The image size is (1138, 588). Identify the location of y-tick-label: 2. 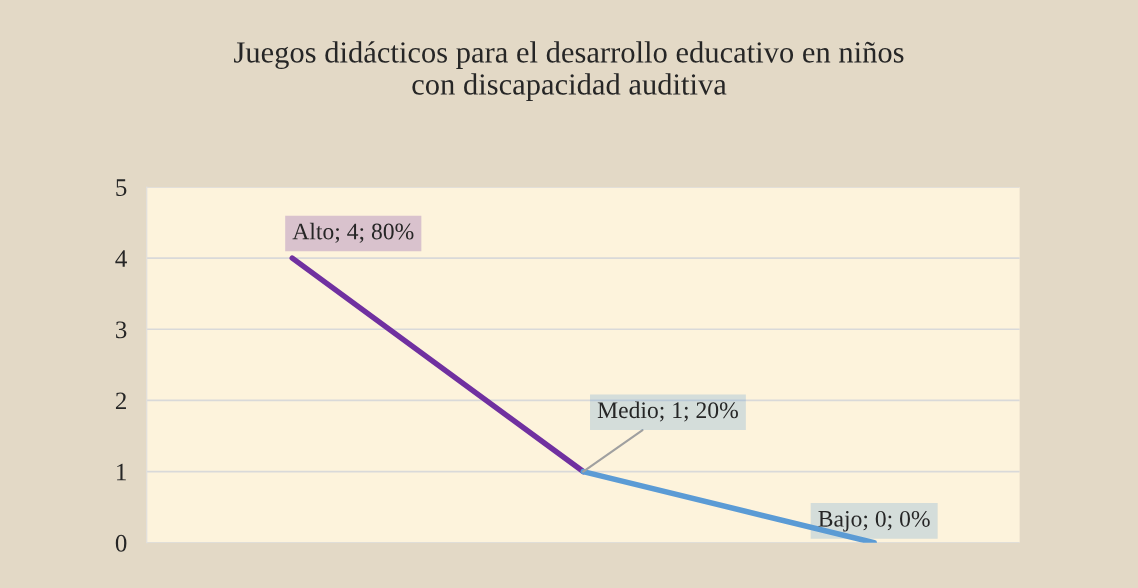
(120, 401).